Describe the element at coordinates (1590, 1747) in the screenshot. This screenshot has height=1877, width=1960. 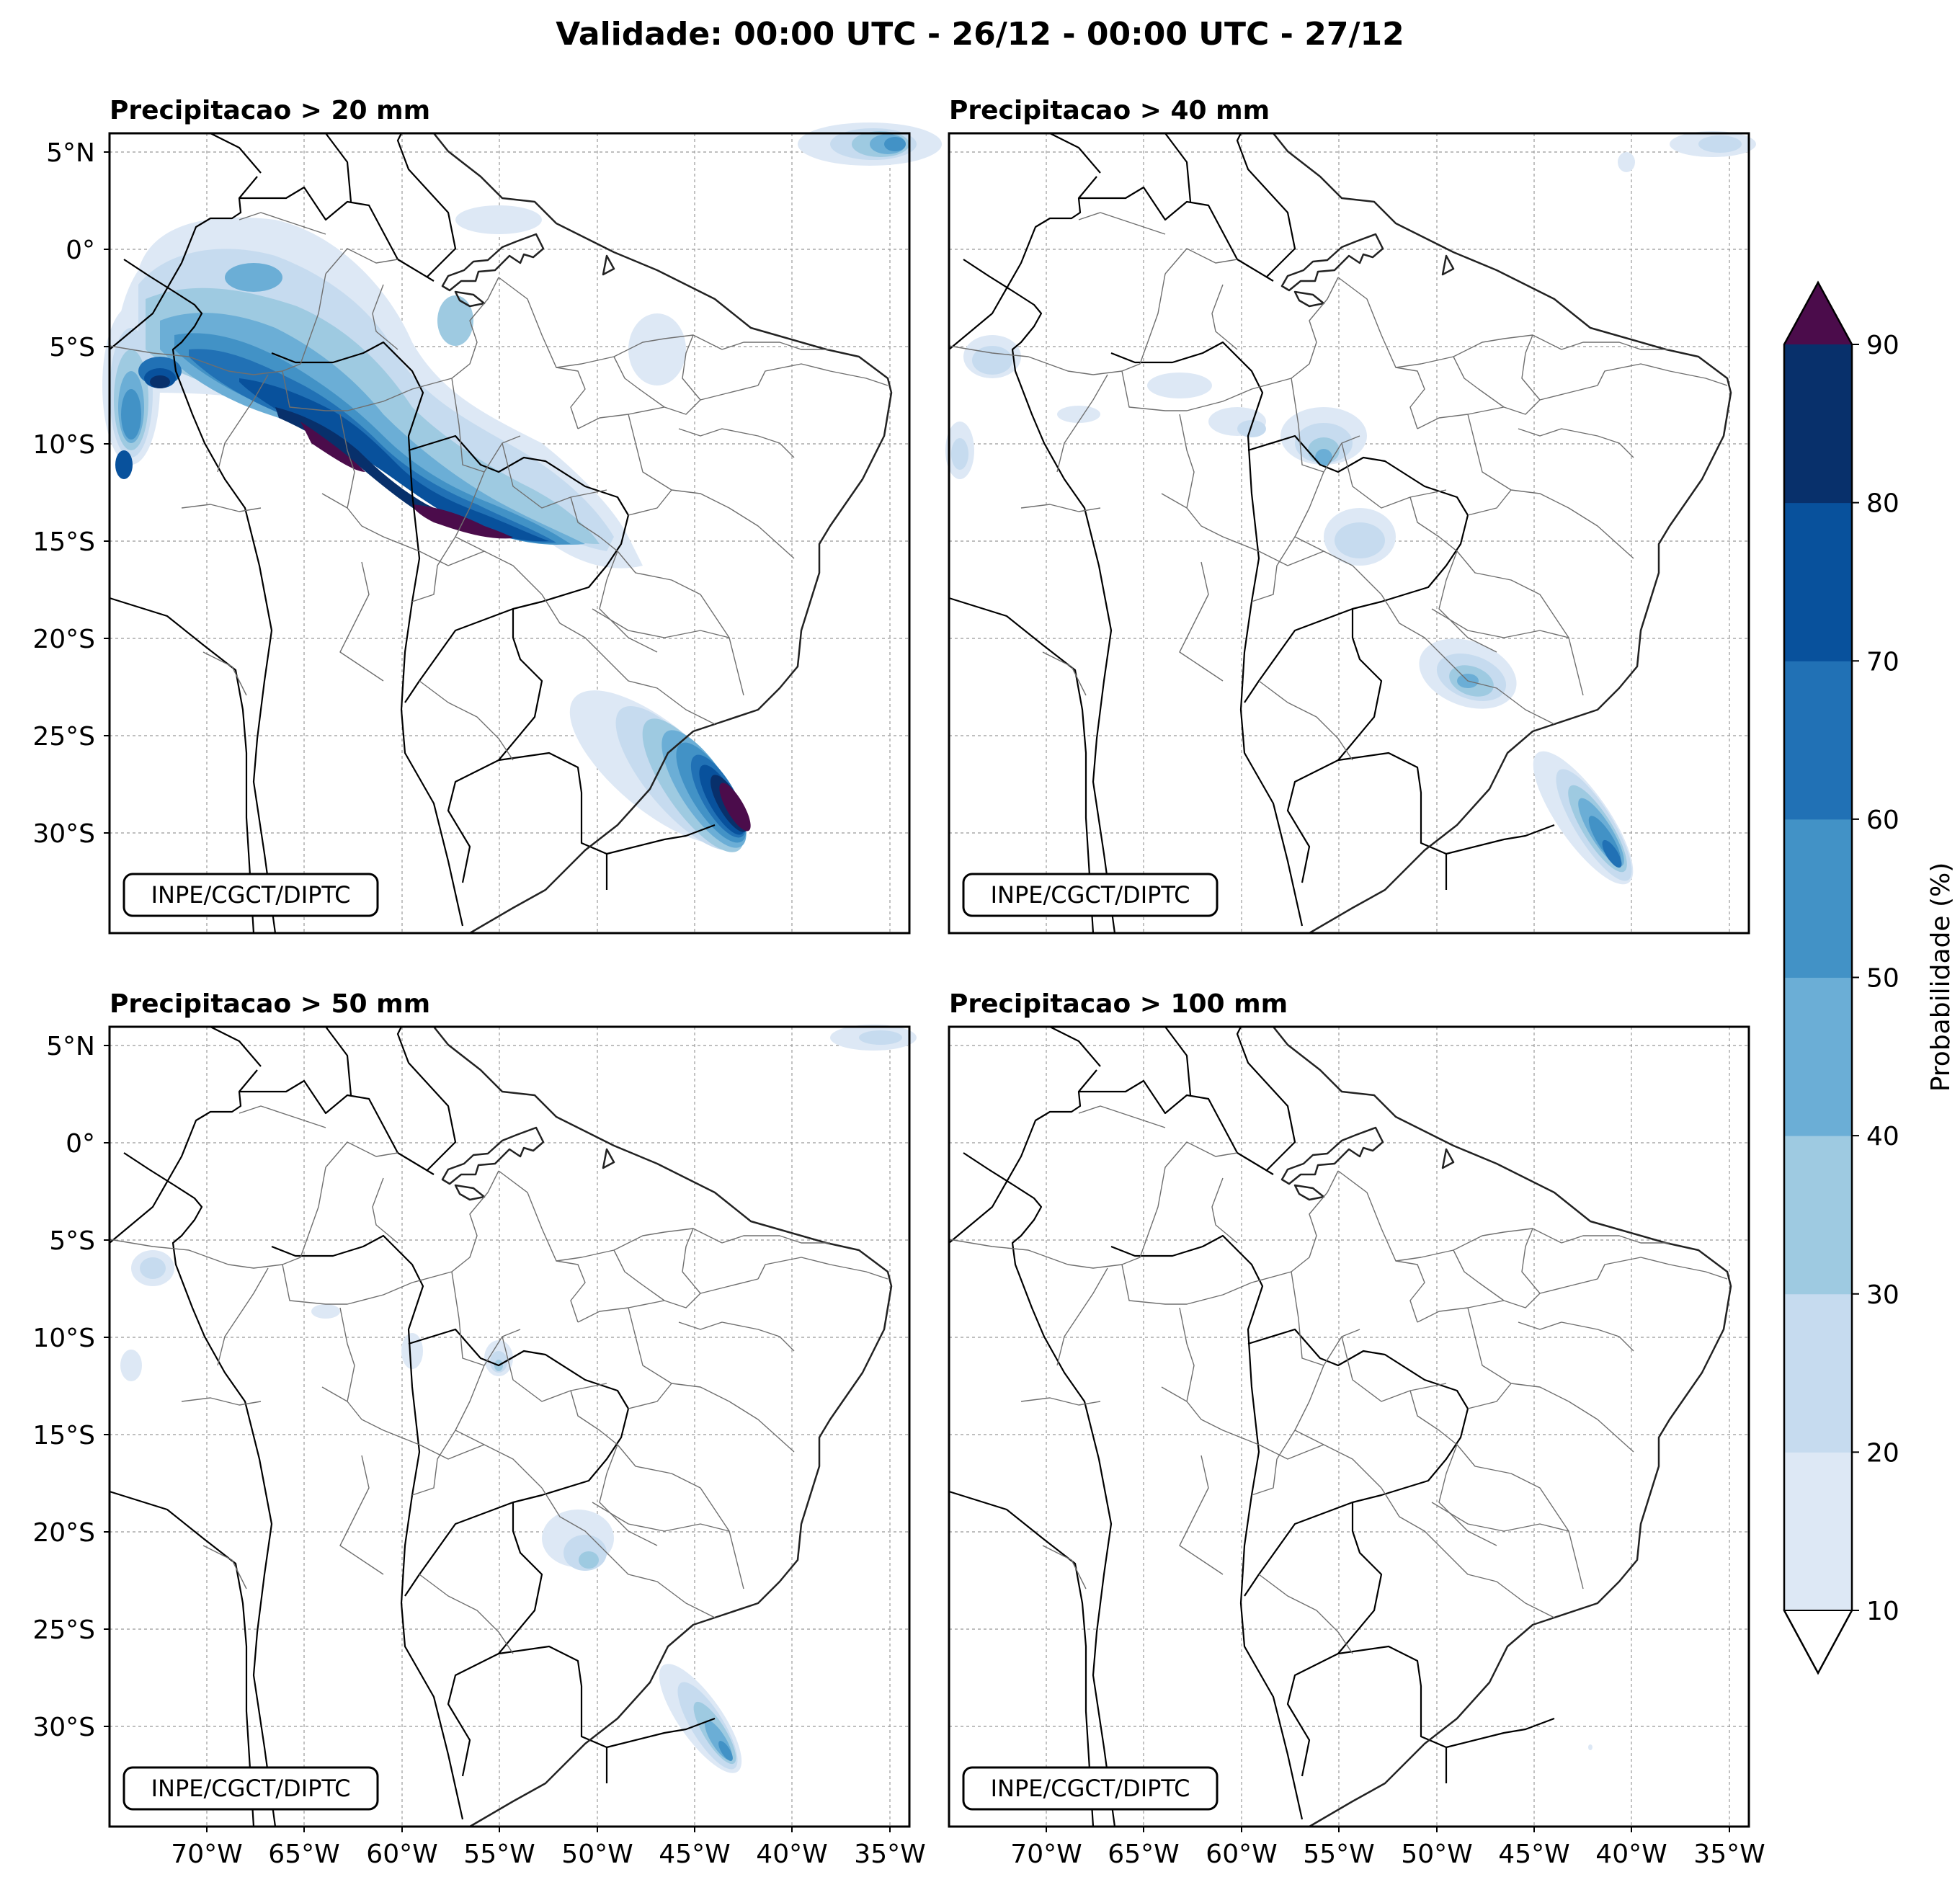
I see `precipitation-field` at that location.